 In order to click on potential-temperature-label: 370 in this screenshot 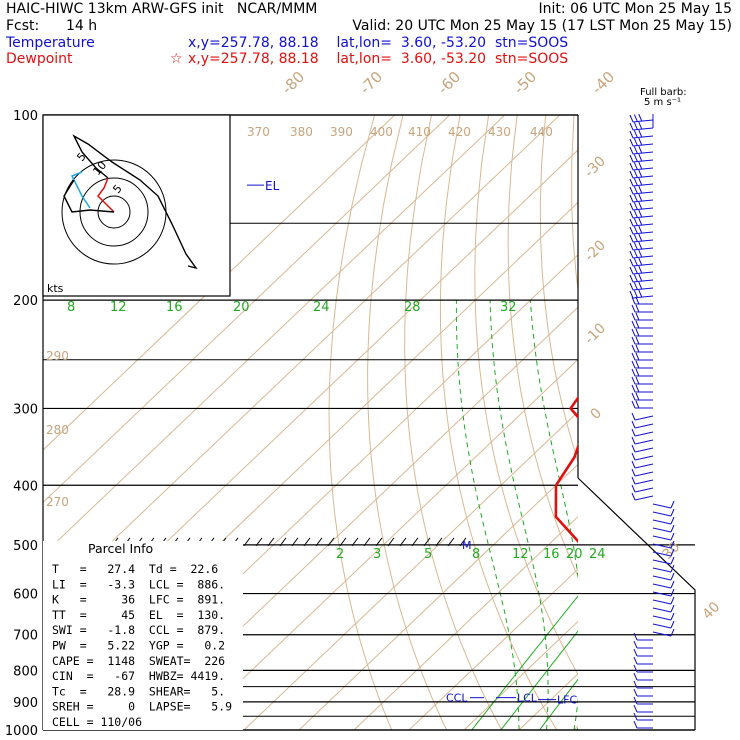, I will do `click(258, 132)`.